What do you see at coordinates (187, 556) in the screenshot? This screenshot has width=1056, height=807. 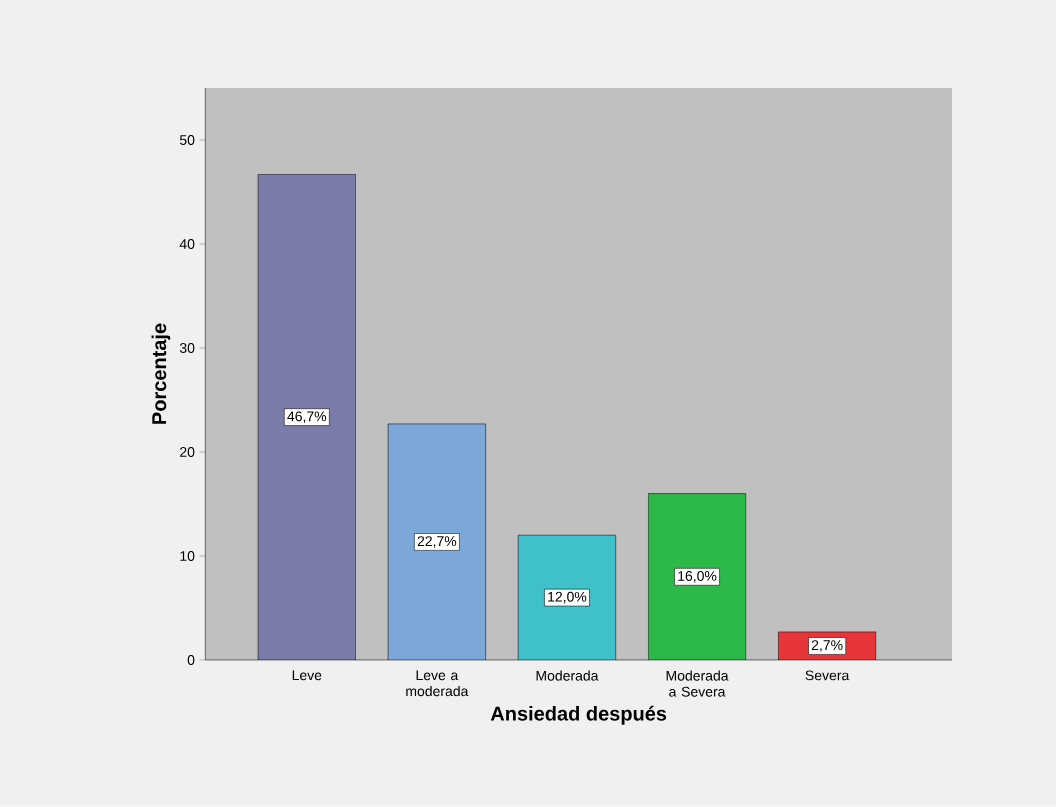 I see `y-tick-label: 10` at bounding box center [187, 556].